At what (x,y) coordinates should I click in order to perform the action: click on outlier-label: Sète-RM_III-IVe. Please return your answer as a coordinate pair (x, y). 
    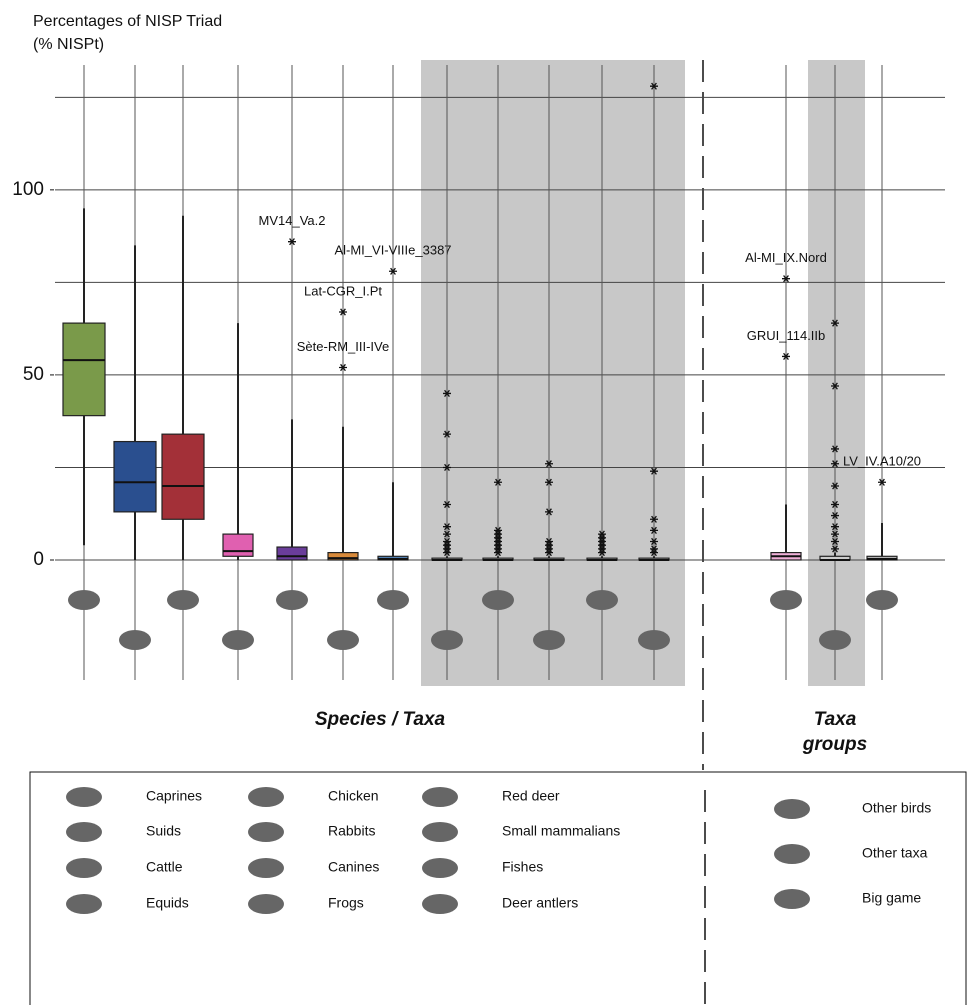
    Looking at the image, I should click on (343, 346).